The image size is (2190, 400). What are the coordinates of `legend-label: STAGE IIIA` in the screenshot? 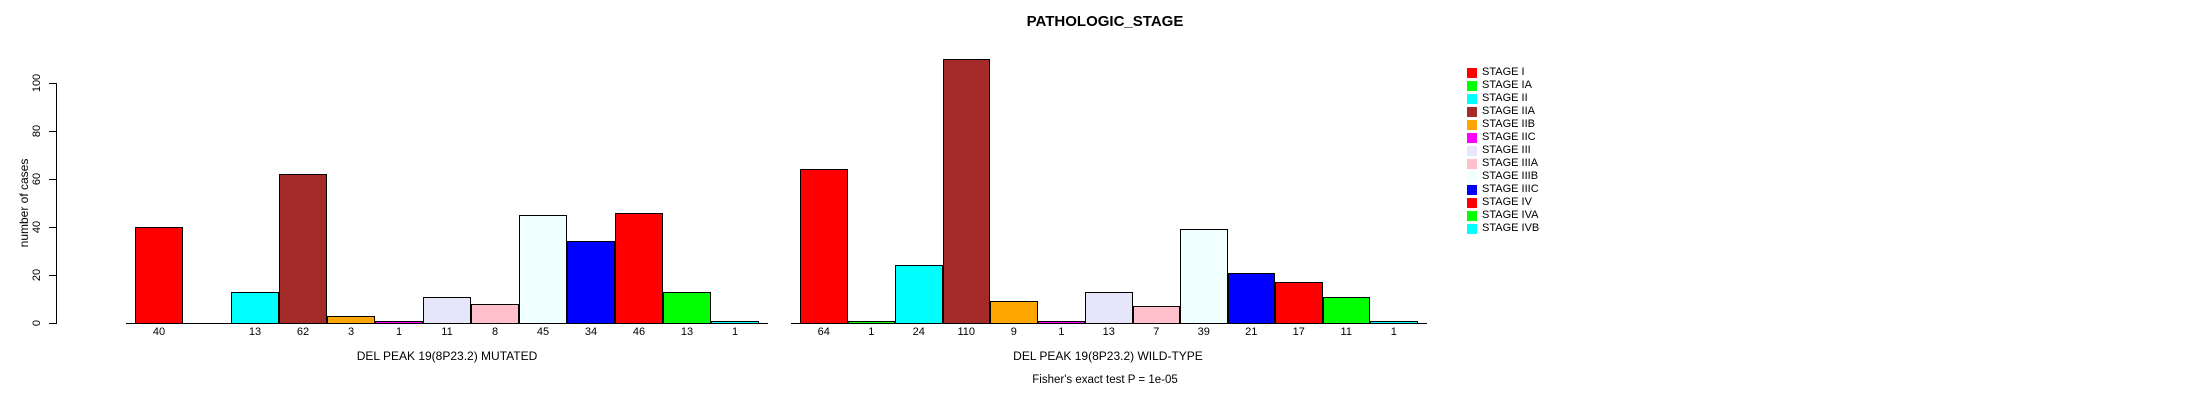 It's located at (1510, 163).